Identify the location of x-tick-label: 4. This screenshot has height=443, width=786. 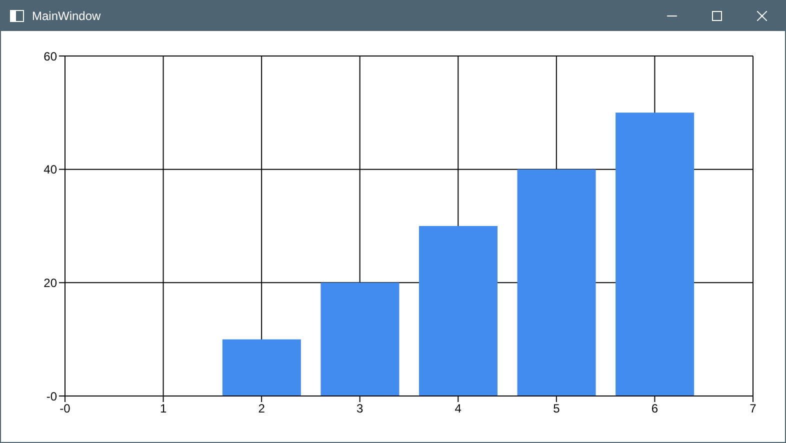
(458, 409).